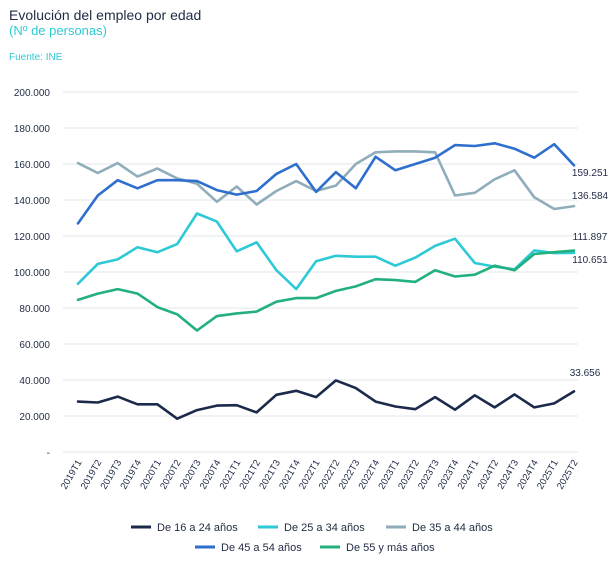  Describe the element at coordinates (324, 528) in the screenshot. I see `legend-label: De 25 a 34 años` at that location.